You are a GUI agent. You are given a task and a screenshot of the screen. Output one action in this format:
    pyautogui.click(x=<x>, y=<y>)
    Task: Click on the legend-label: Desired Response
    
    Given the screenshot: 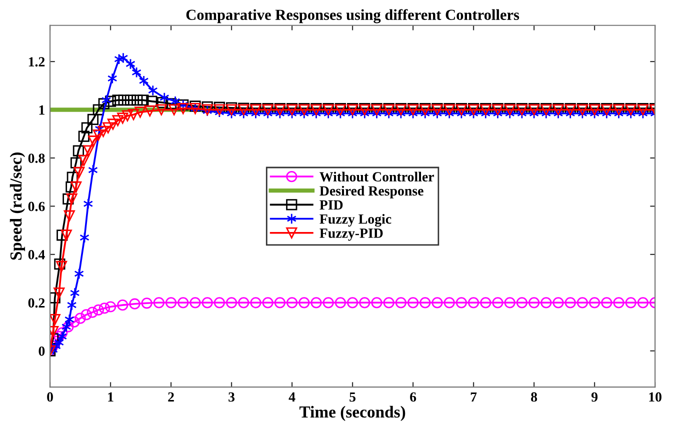 What is the action you would take?
    pyautogui.click(x=372, y=192)
    